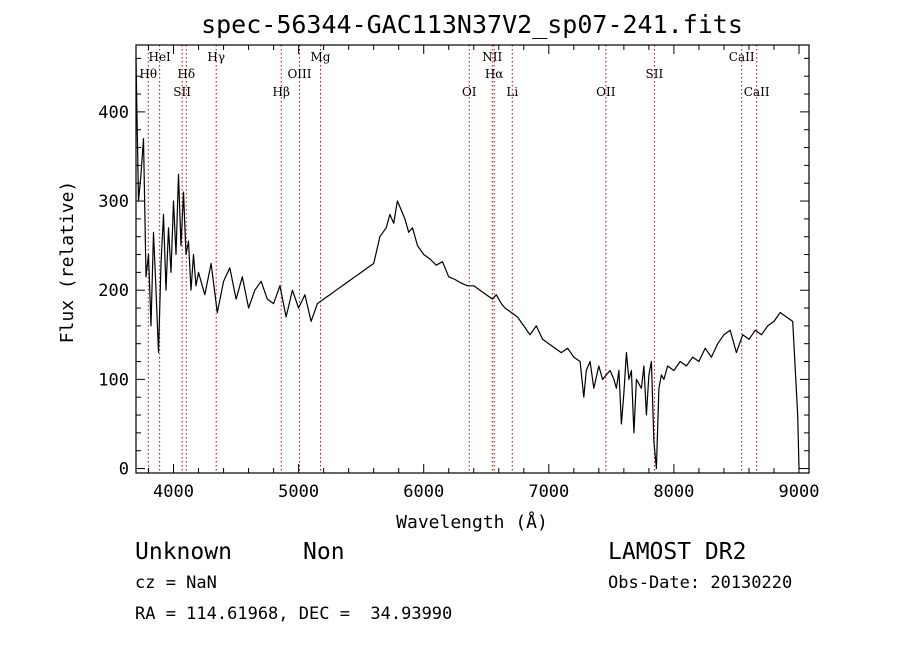 The image size is (900, 649). I want to click on annotation-label: OII, so click(606, 92).